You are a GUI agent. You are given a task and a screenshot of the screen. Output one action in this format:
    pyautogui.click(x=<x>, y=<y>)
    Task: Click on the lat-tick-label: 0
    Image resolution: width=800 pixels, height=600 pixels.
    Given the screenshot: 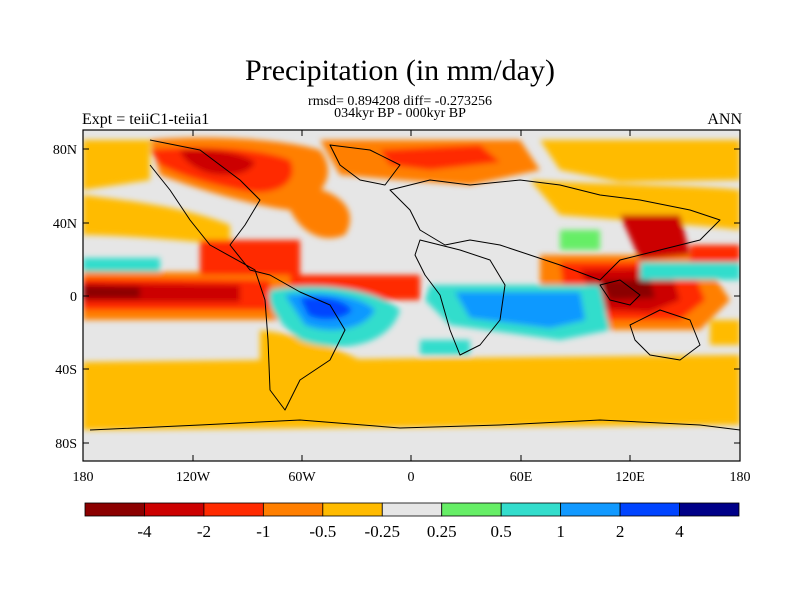 What is the action you would take?
    pyautogui.click(x=73, y=297)
    